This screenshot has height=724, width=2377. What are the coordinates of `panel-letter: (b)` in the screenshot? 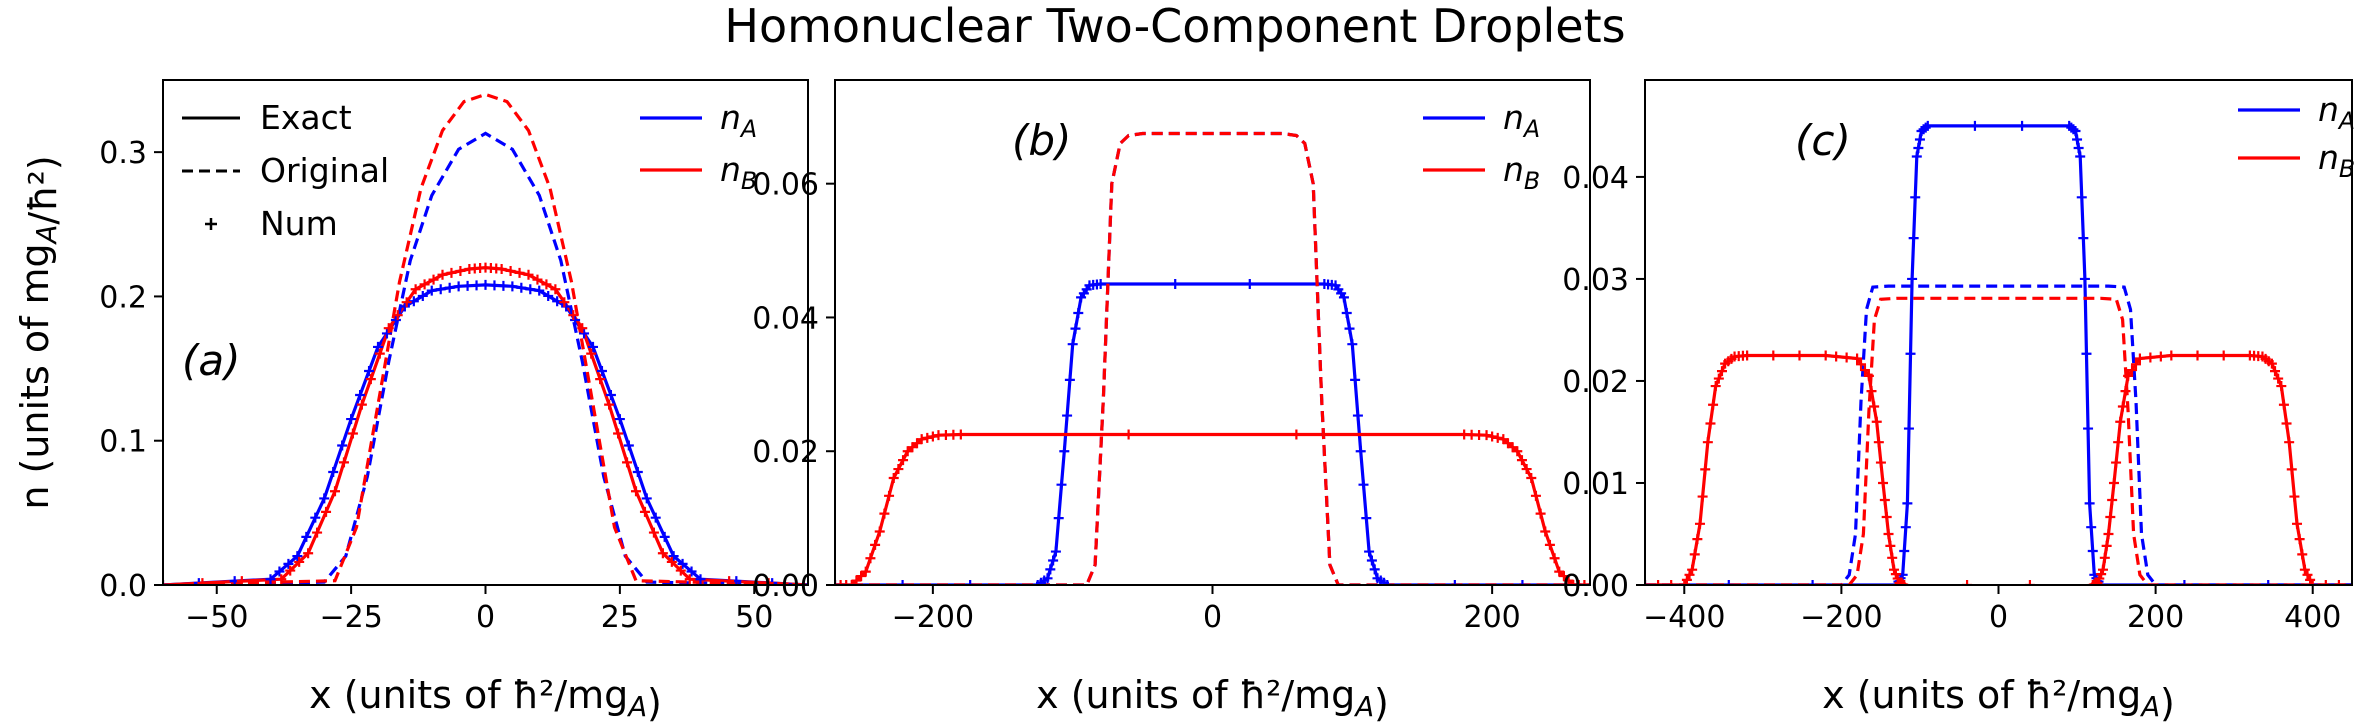 It's located at (1041, 140).